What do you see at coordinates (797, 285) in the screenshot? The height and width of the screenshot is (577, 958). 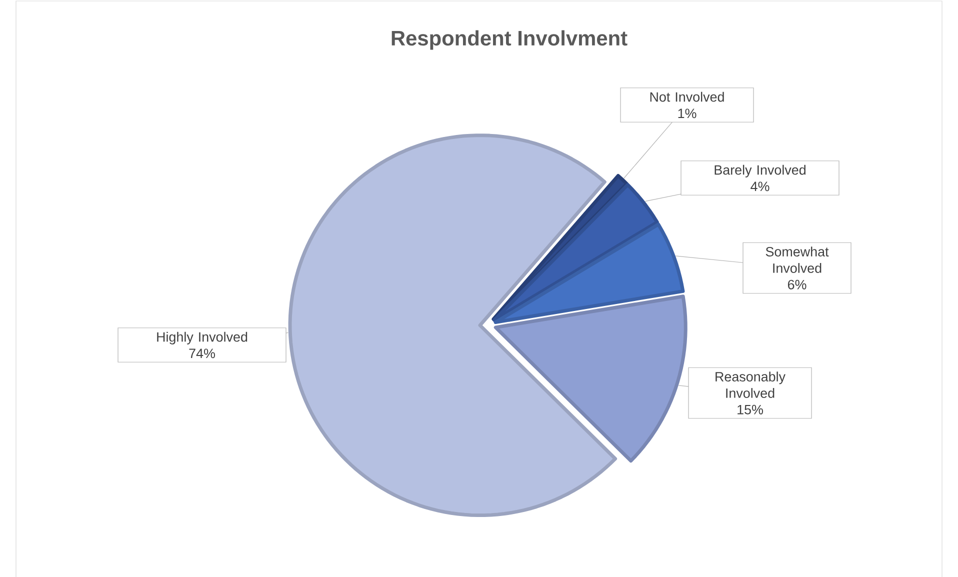 I see `data-label: 6%` at bounding box center [797, 285].